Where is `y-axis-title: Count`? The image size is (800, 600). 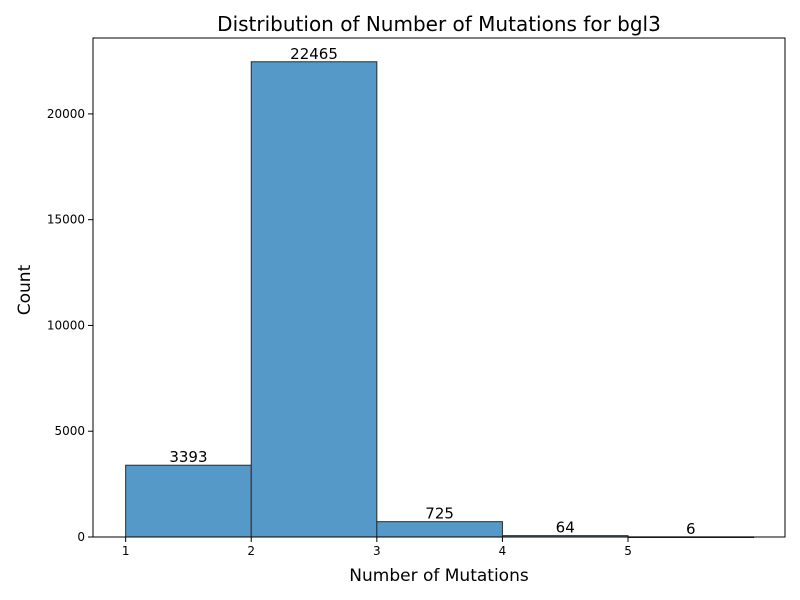 y-axis-title: Count is located at coordinates (25, 289).